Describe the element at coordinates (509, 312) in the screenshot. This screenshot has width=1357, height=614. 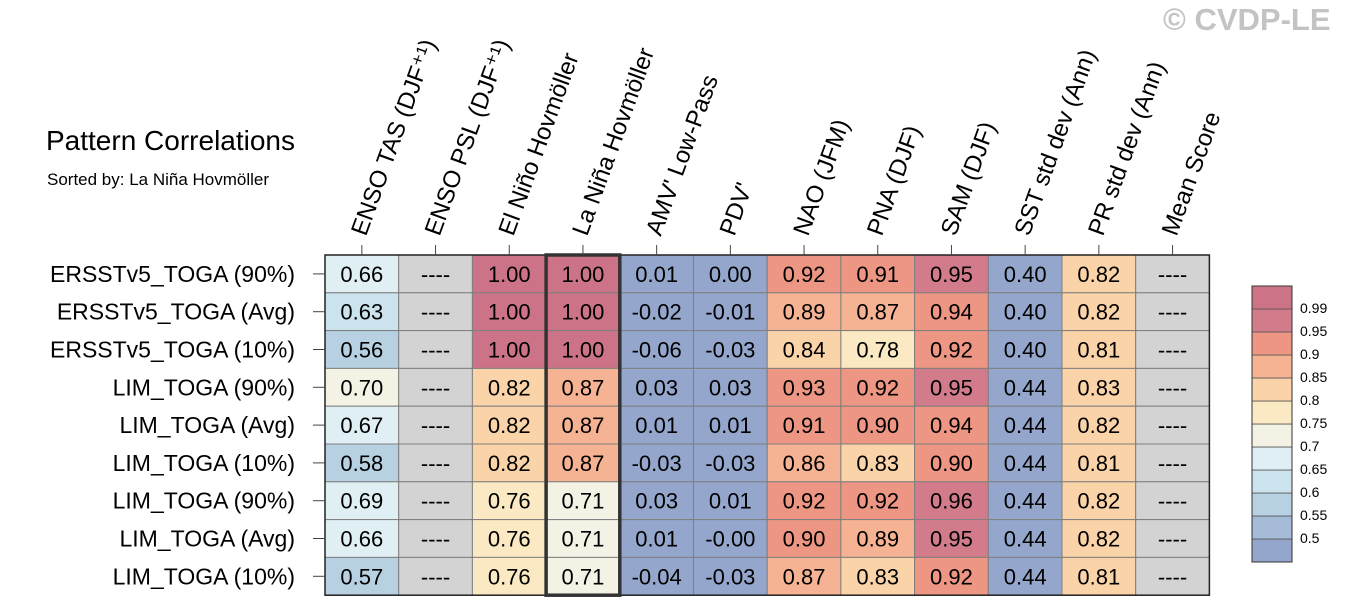
I see `cell-value: 1.00` at that location.